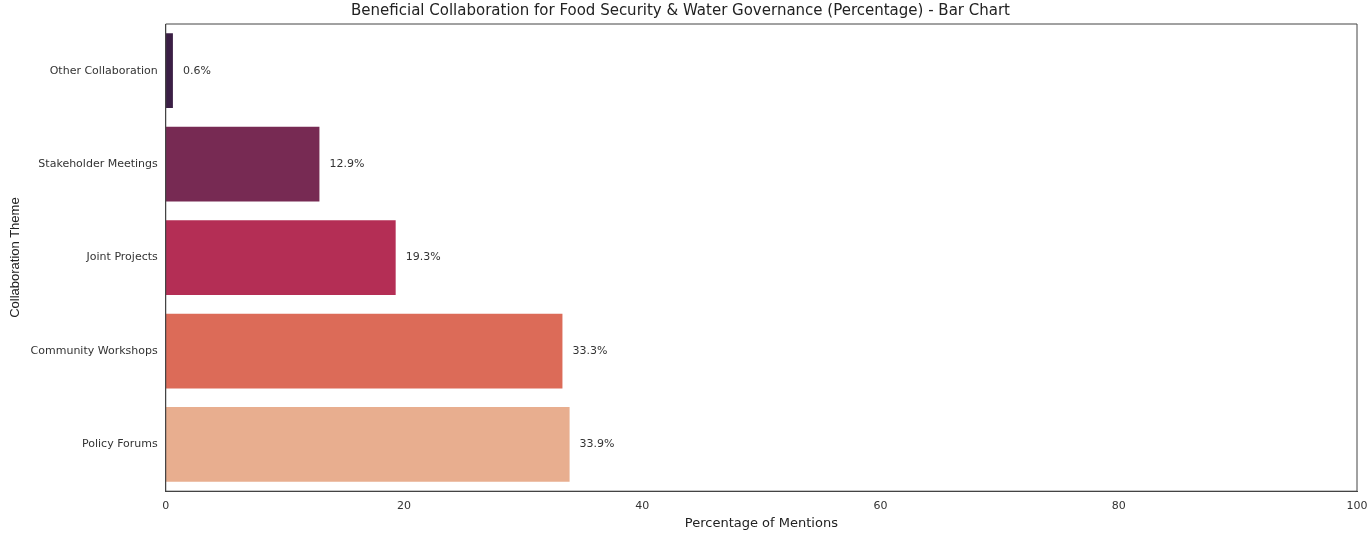  What do you see at coordinates (404, 505) in the screenshot?
I see `x-tick-label: 20` at bounding box center [404, 505].